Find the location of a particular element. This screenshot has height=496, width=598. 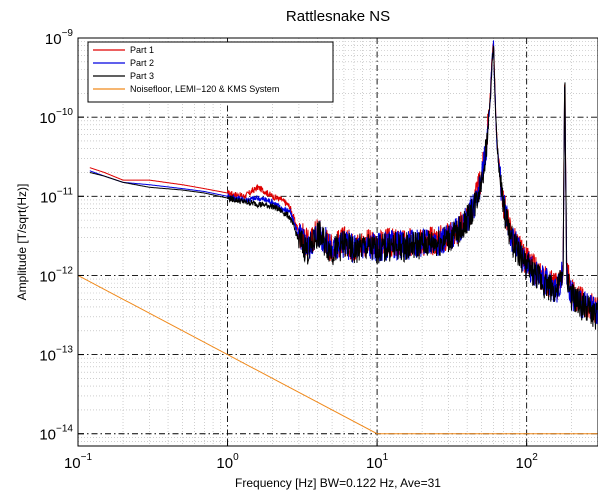

x-tick-label: 10⁻¹ is located at coordinates (78, 462).